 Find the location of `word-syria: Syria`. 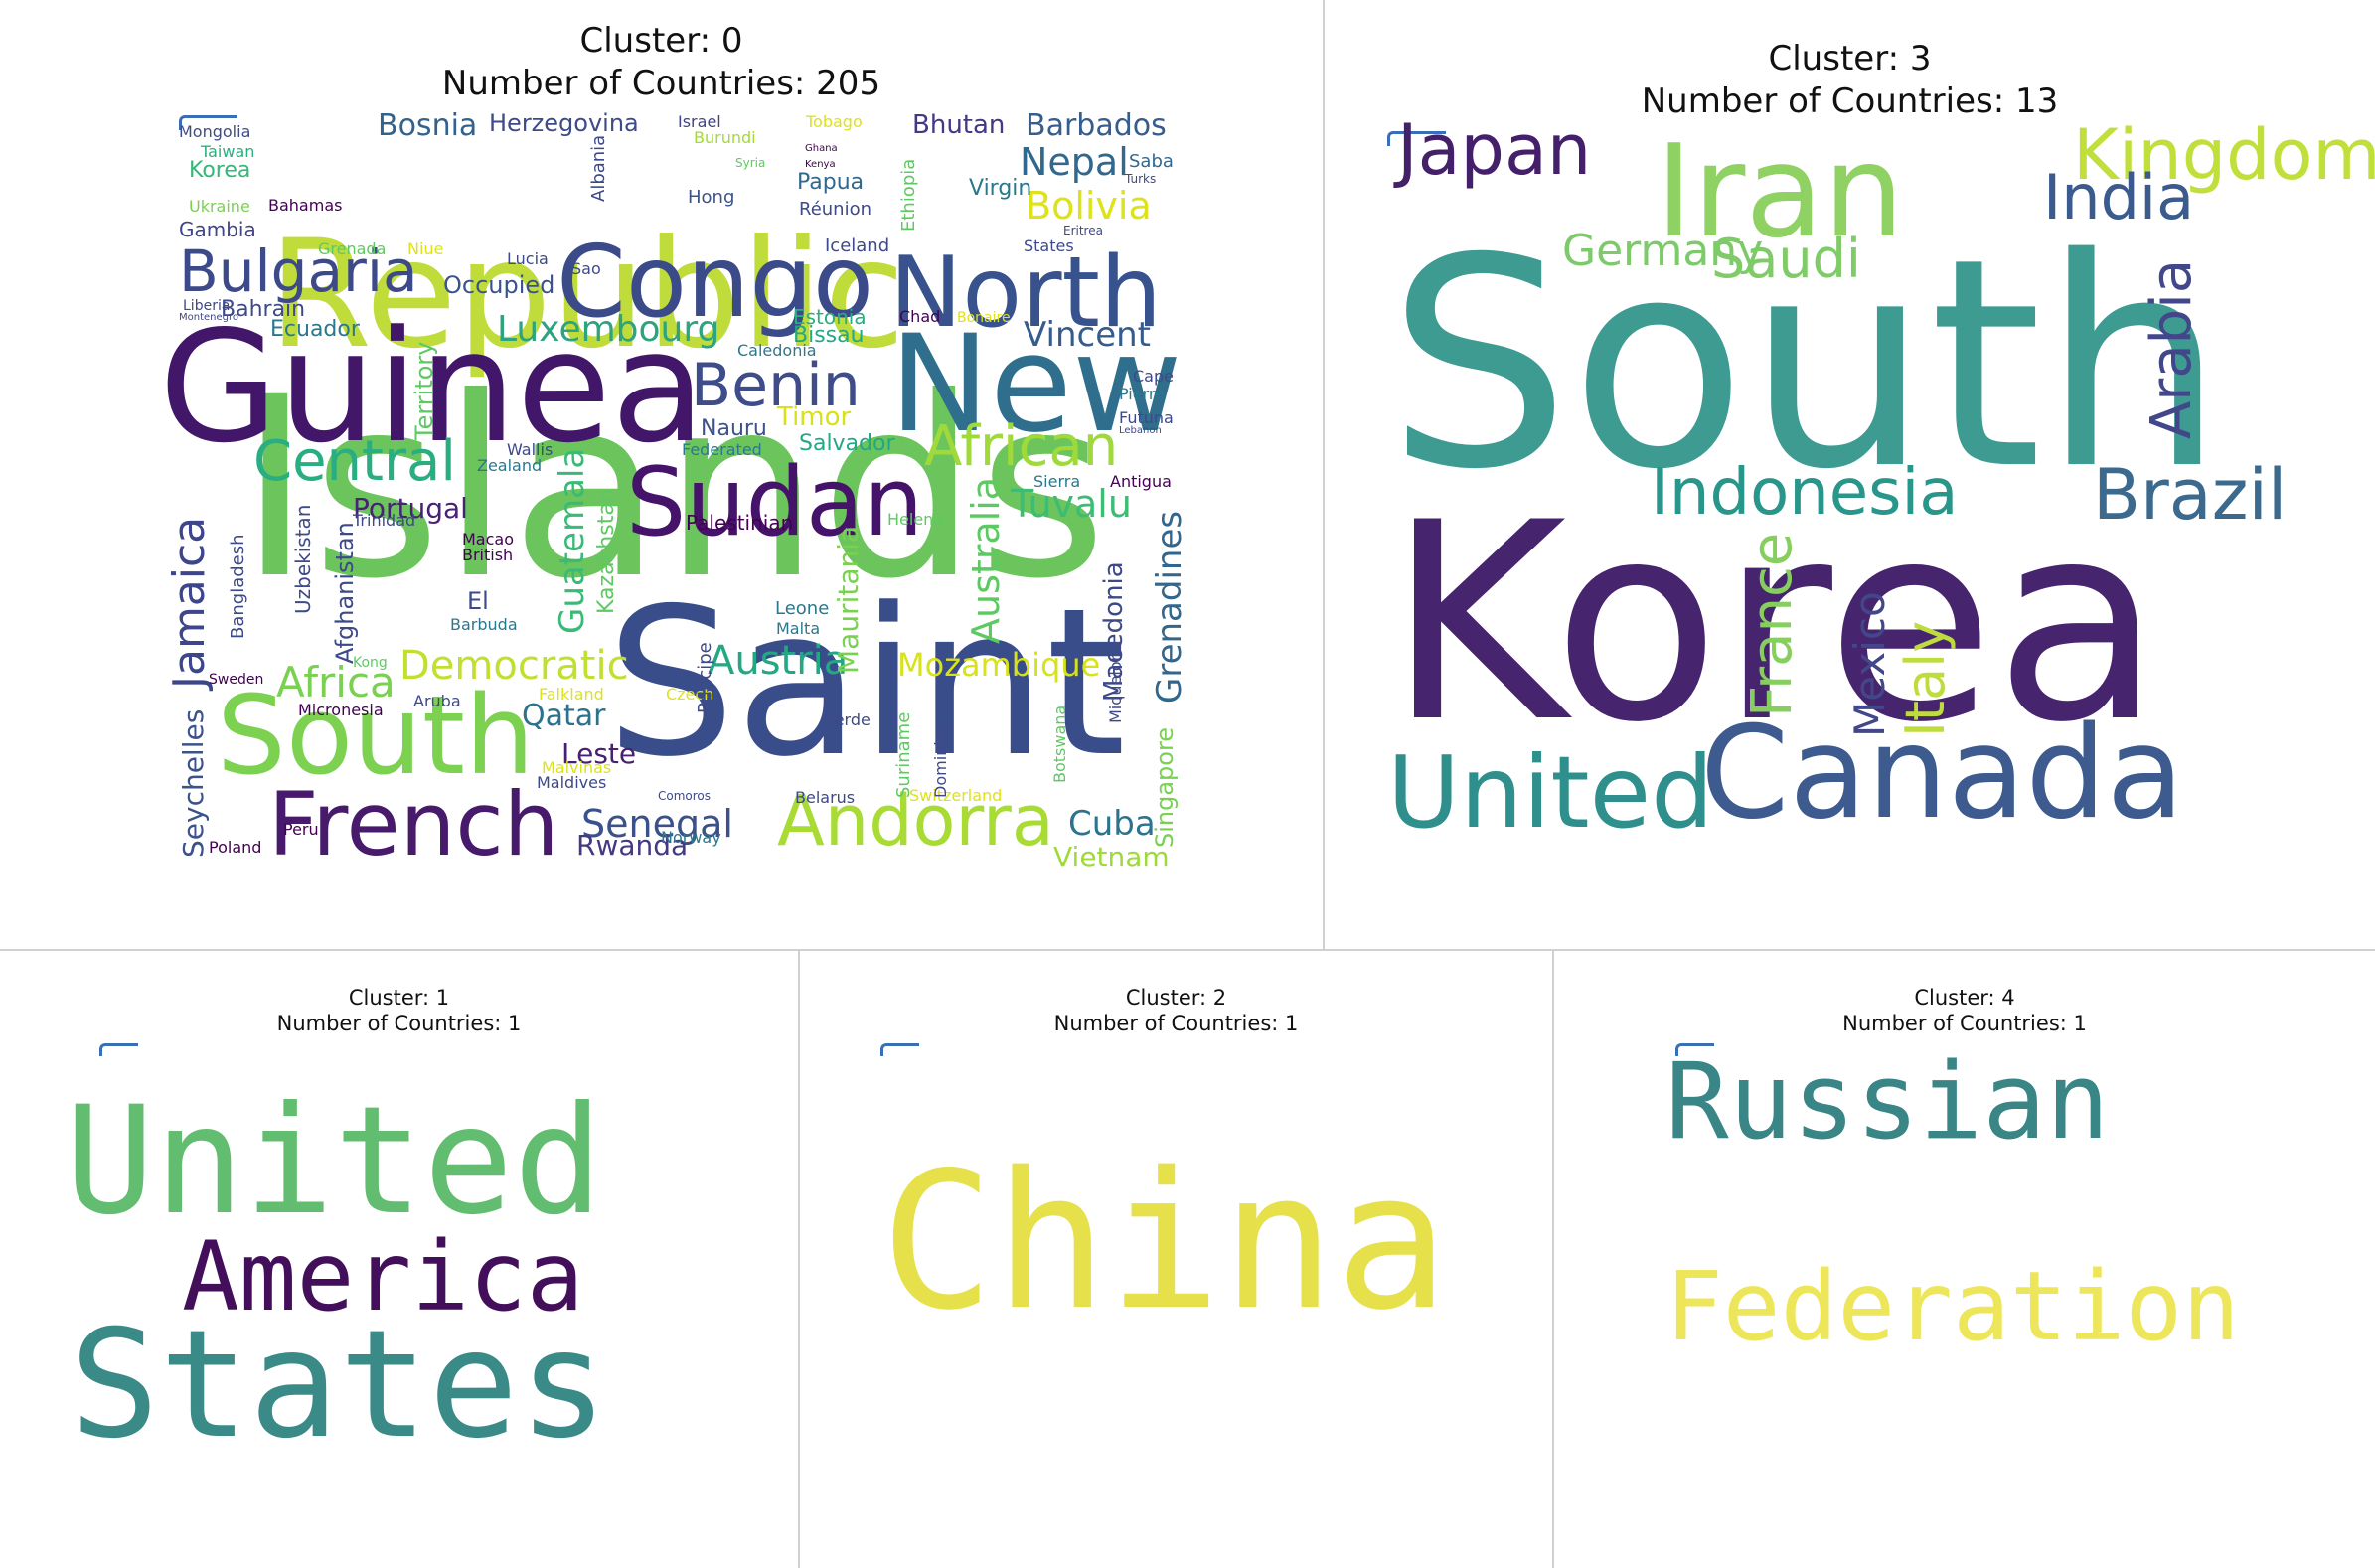

word-syria: Syria is located at coordinates (750, 163).